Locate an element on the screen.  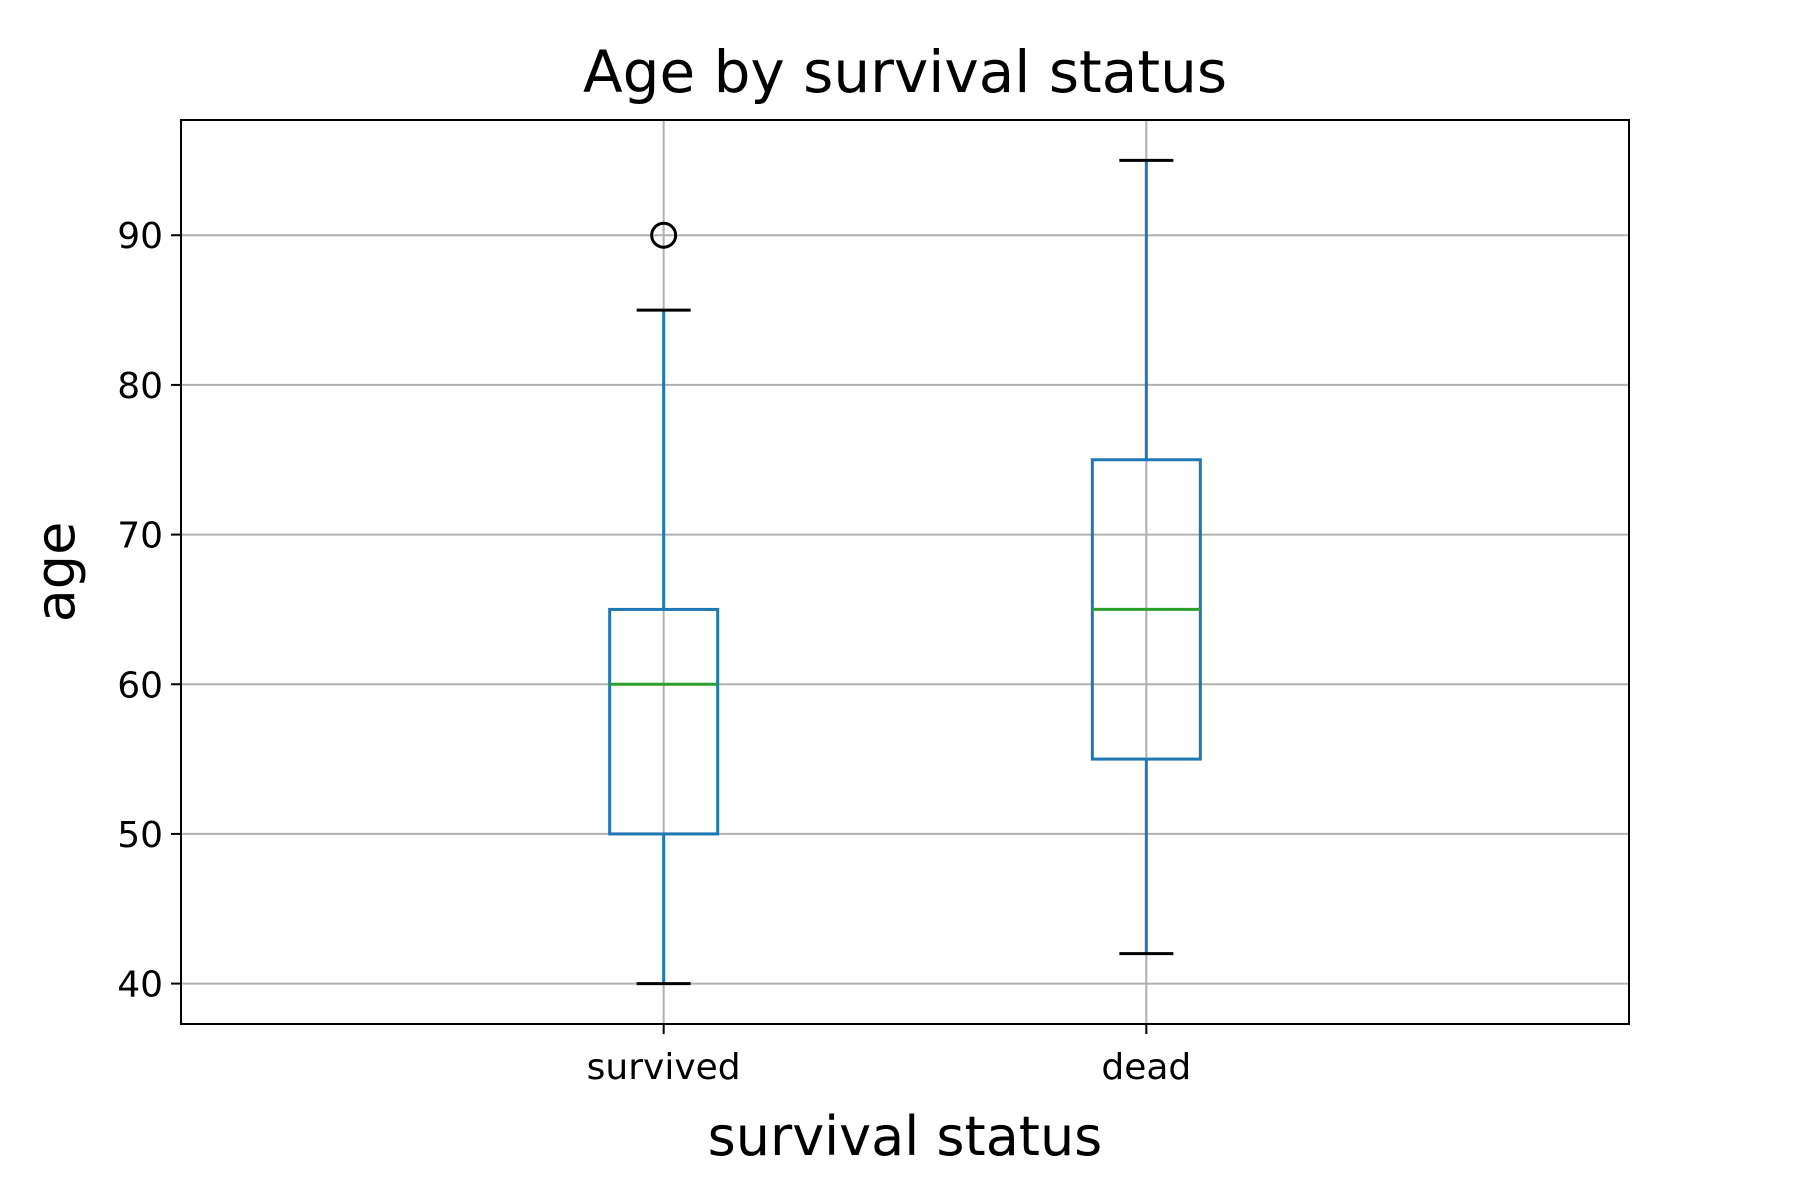
y-tick-label: 50 is located at coordinates (140, 835).